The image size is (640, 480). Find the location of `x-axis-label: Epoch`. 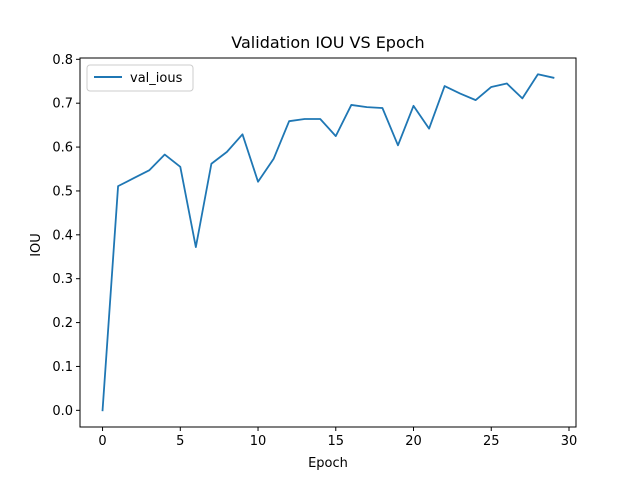

x-axis-label: Epoch is located at coordinates (328, 463).